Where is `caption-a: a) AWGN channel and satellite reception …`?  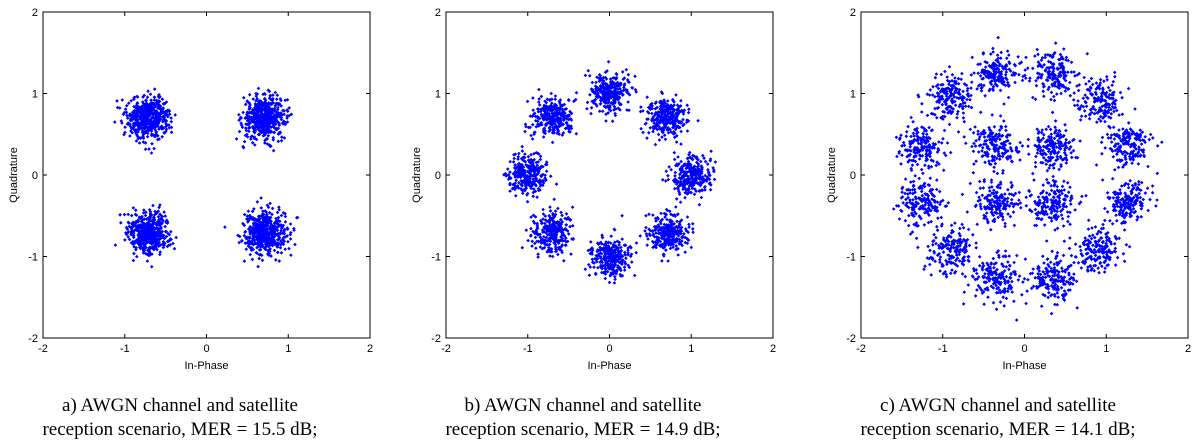
caption-a: a) AWGN channel and satellite reception … is located at coordinates (180, 418).